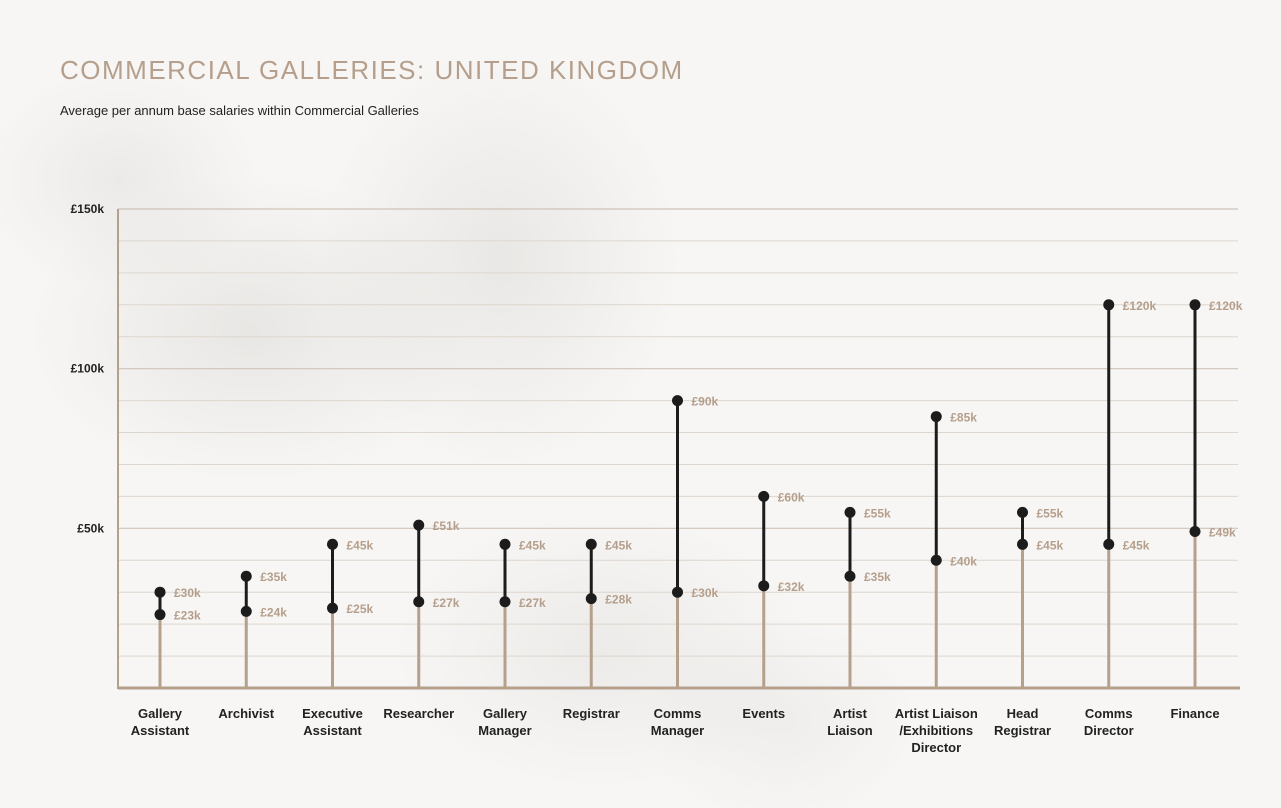 The height and width of the screenshot is (808, 1281). I want to click on y-tick-label: £150k, so click(88, 209).